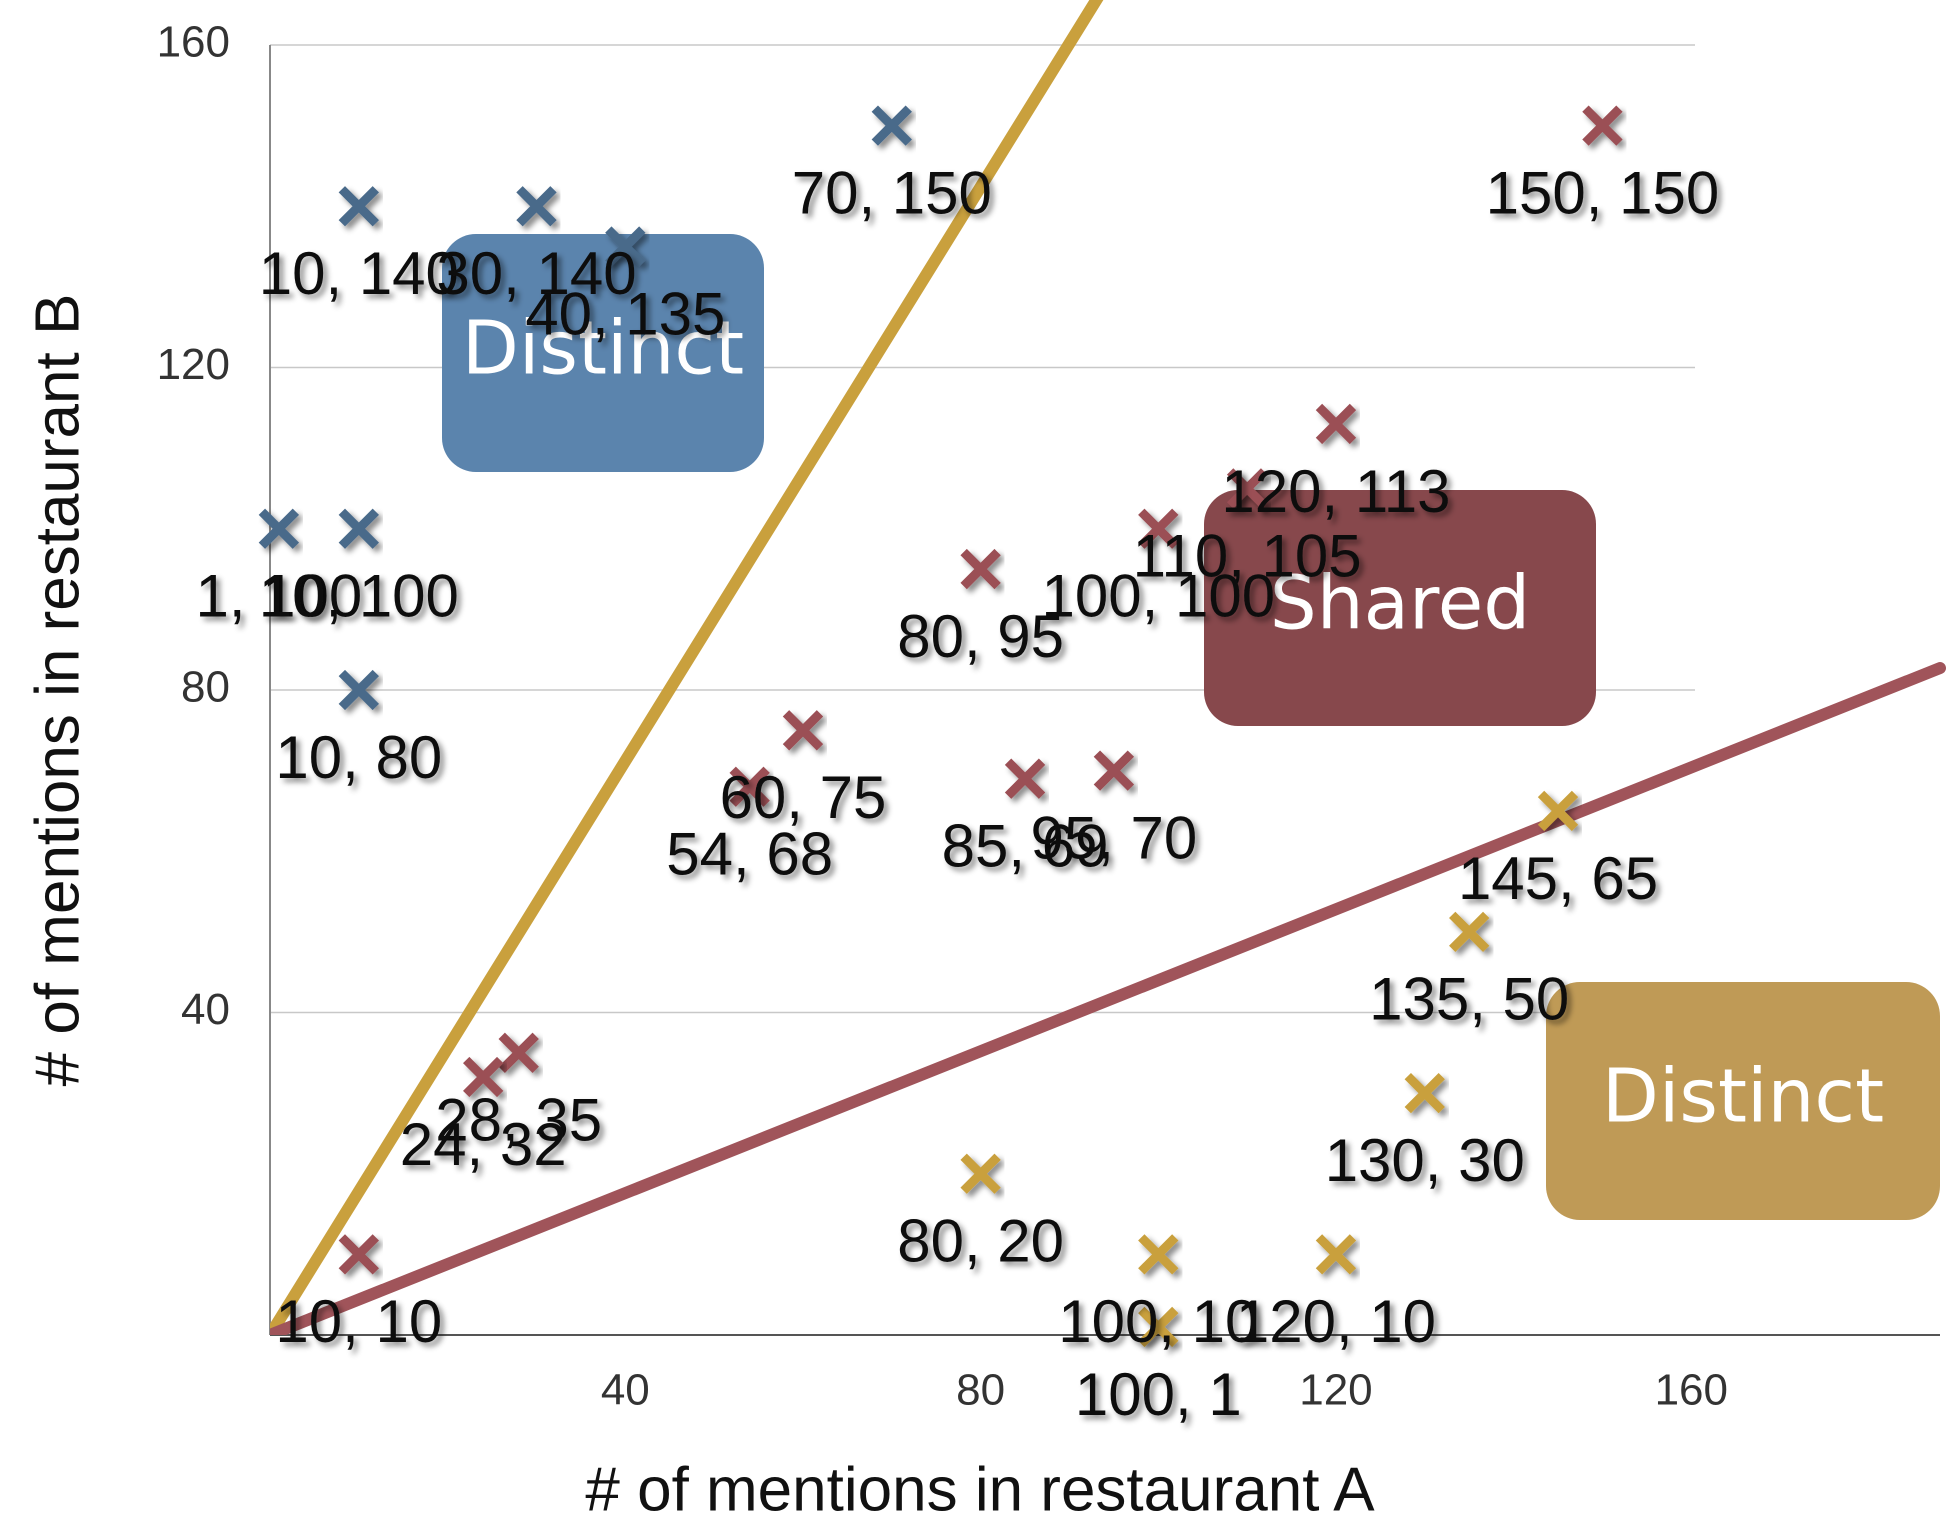 The width and height of the screenshot is (1947, 1537). Describe the element at coordinates (193, 364) in the screenshot. I see `y-tick-label: 120` at that location.